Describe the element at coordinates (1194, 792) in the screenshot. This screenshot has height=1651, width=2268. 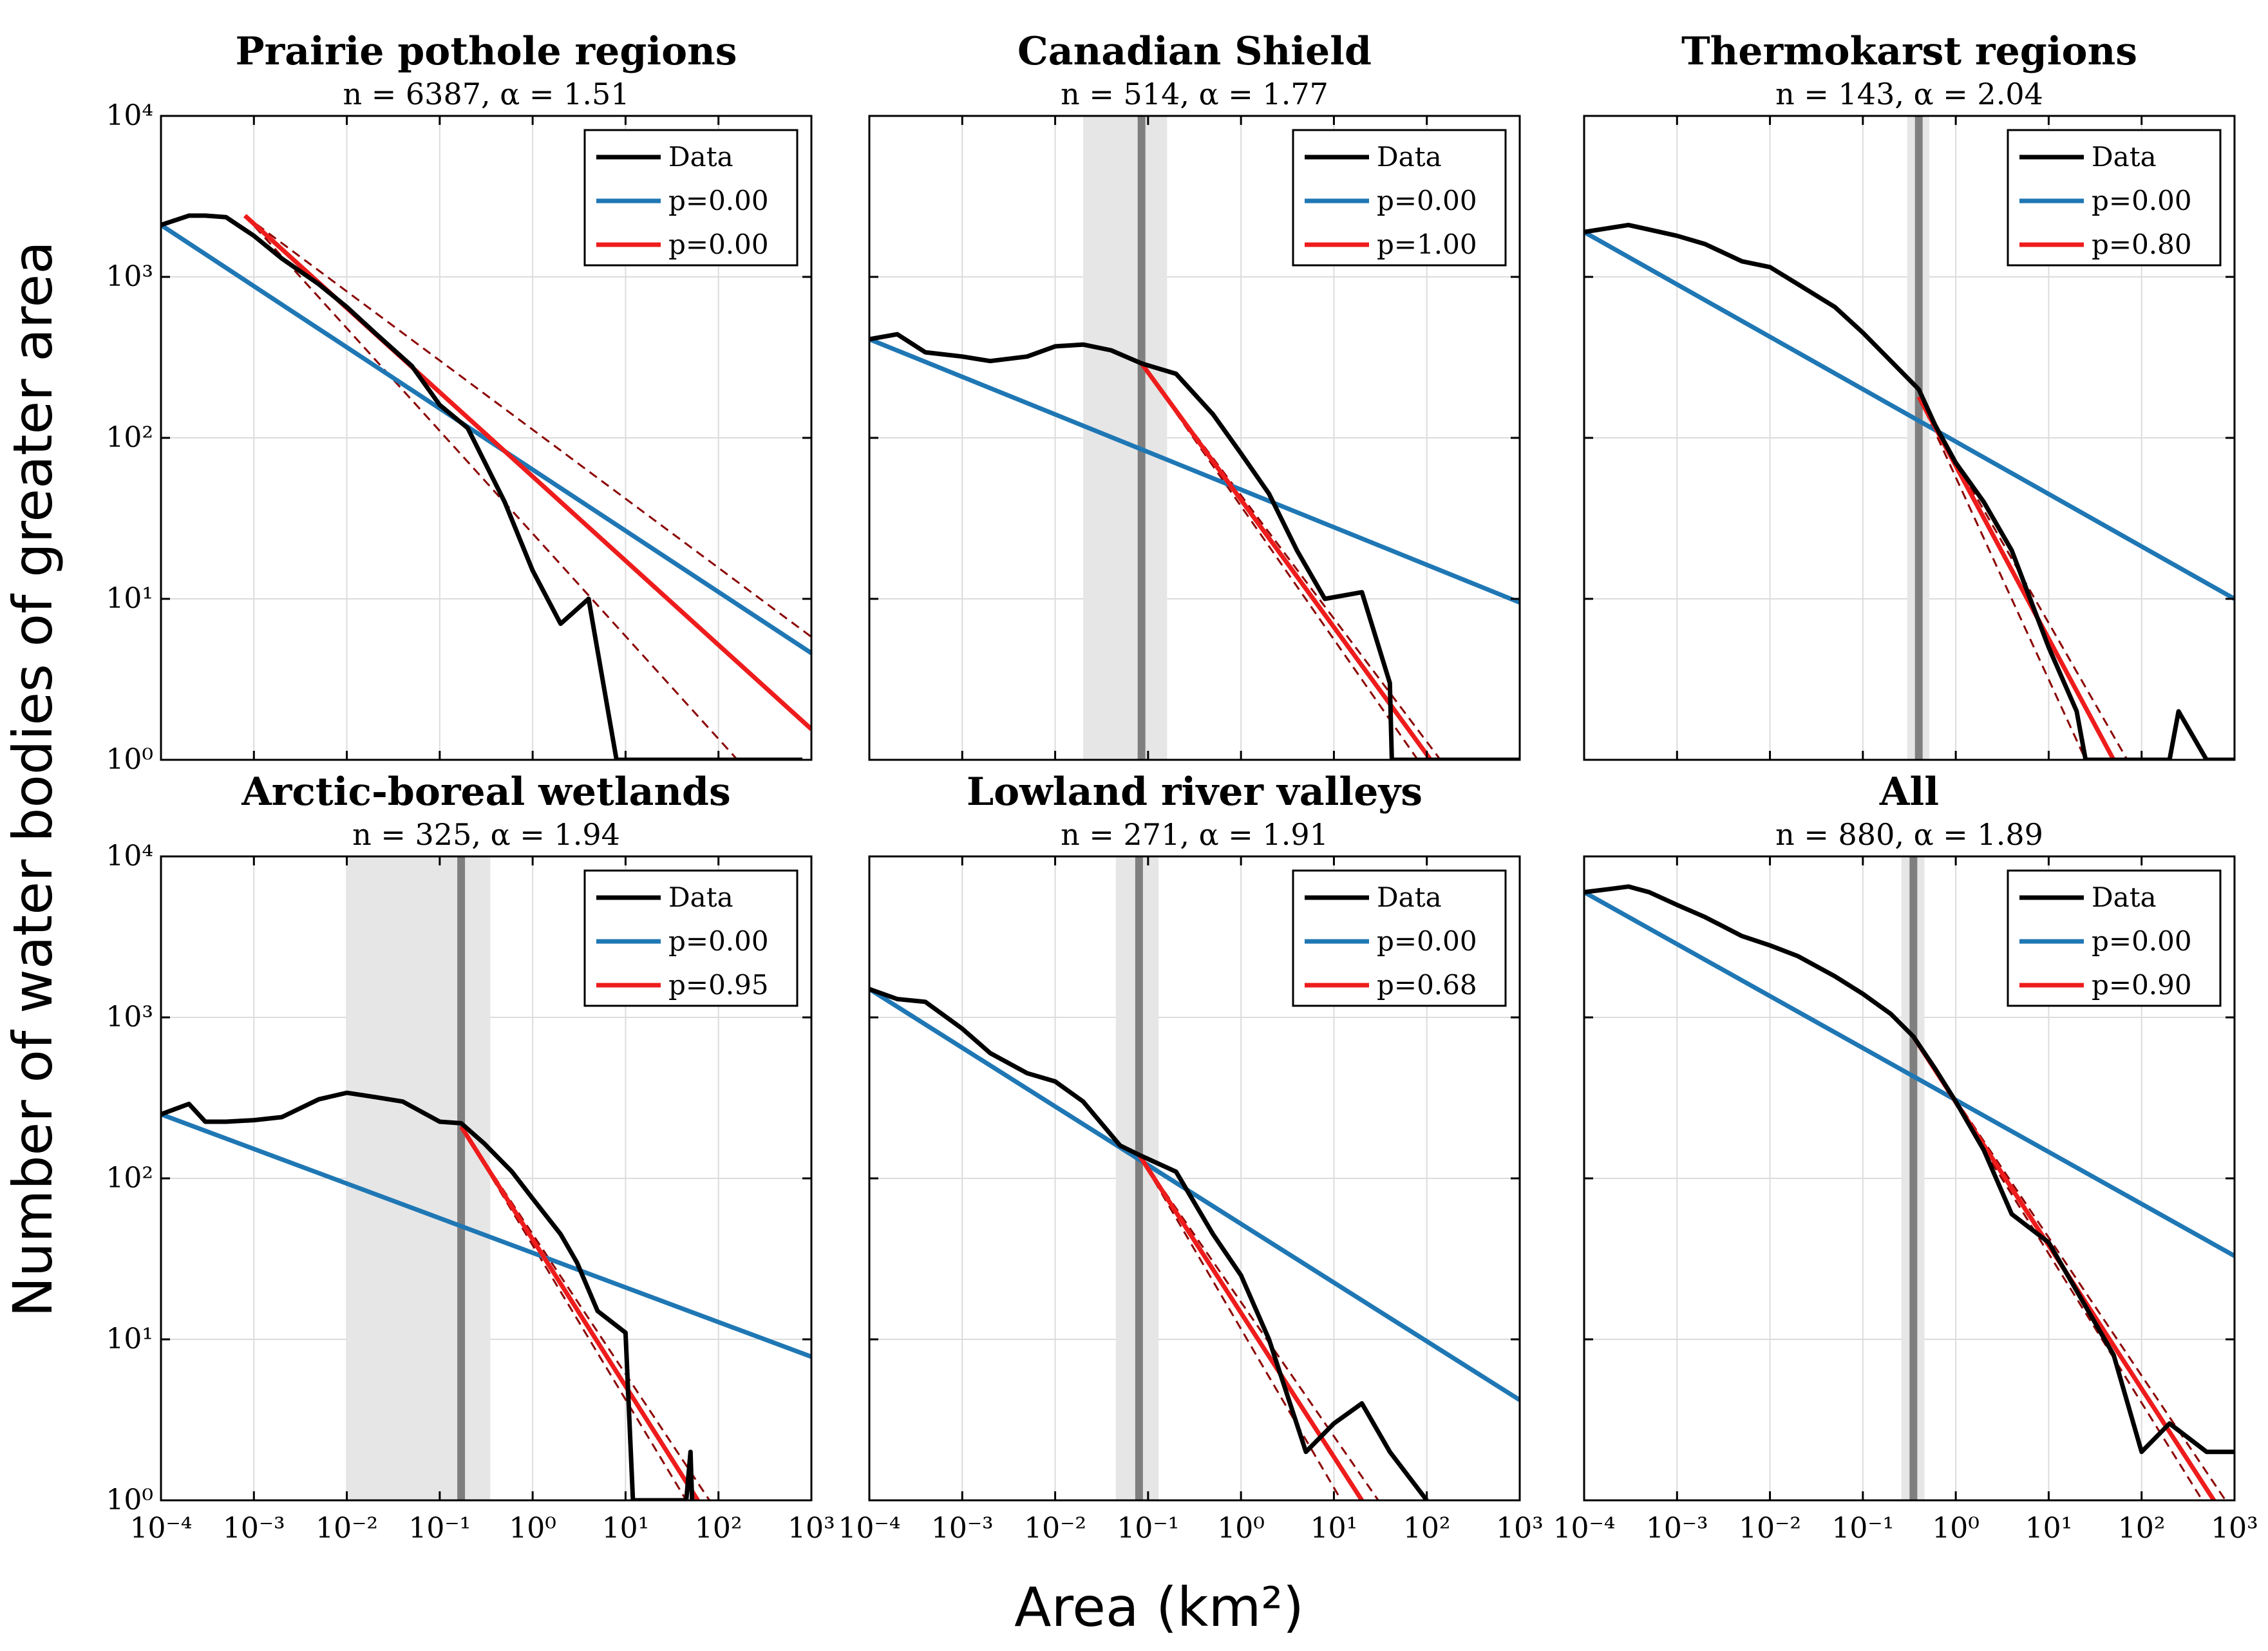
I see `panel-title: Lowland river valleys` at that location.